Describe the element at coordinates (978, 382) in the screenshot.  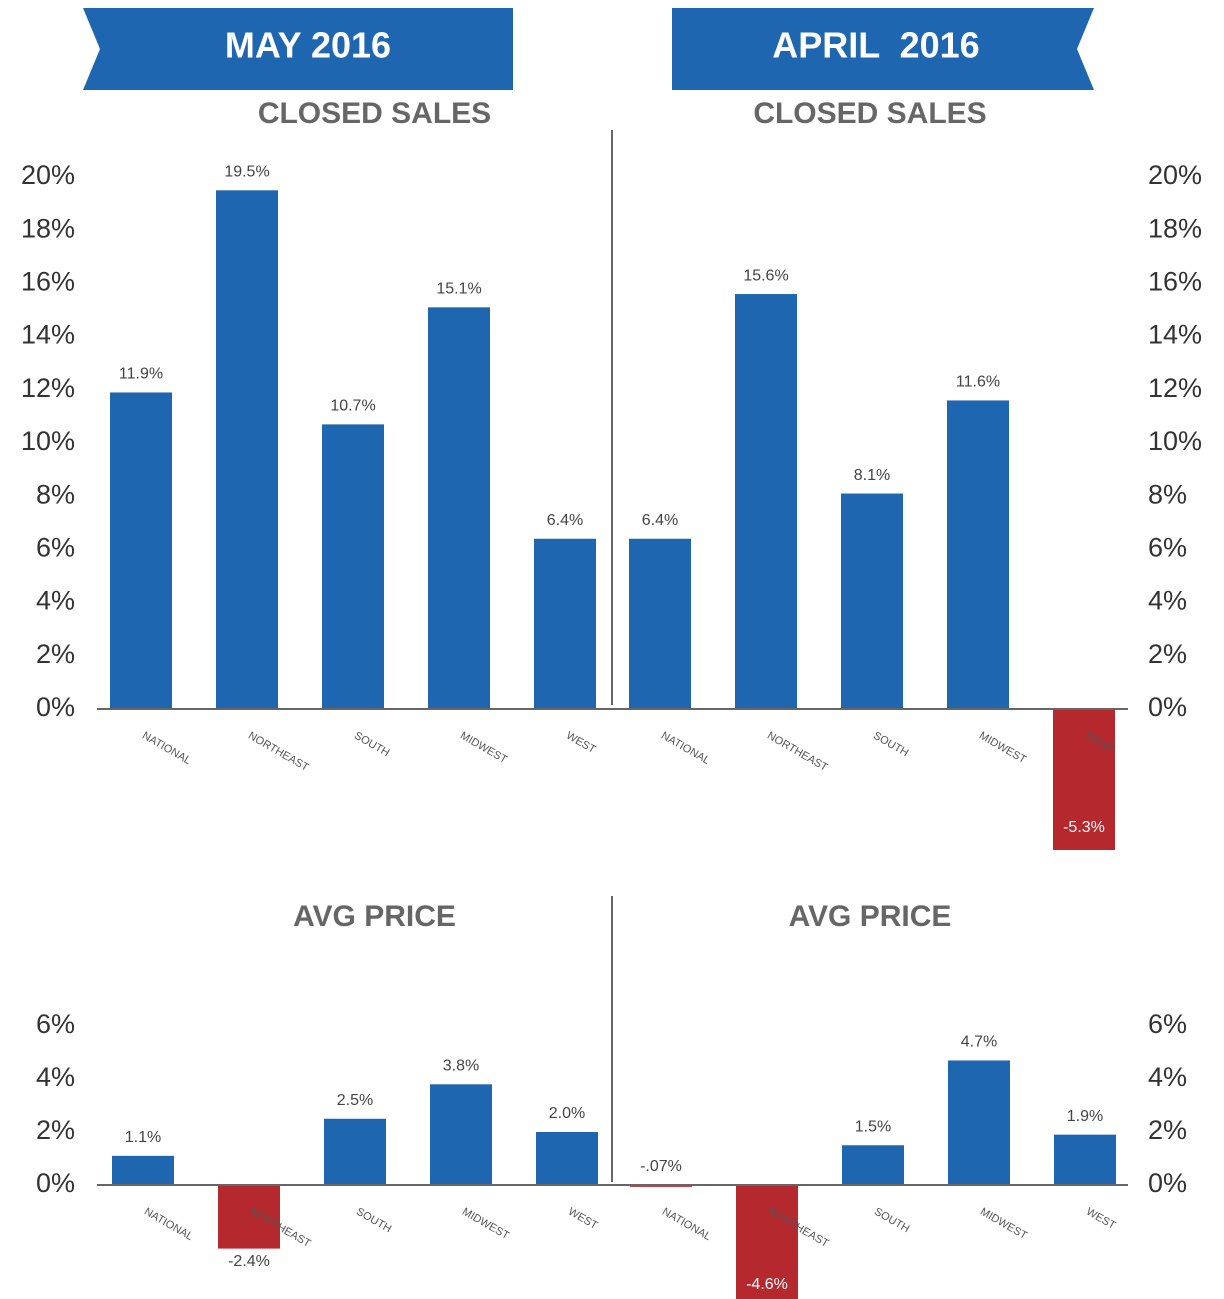
I see `data-label: 11.6%` at that location.